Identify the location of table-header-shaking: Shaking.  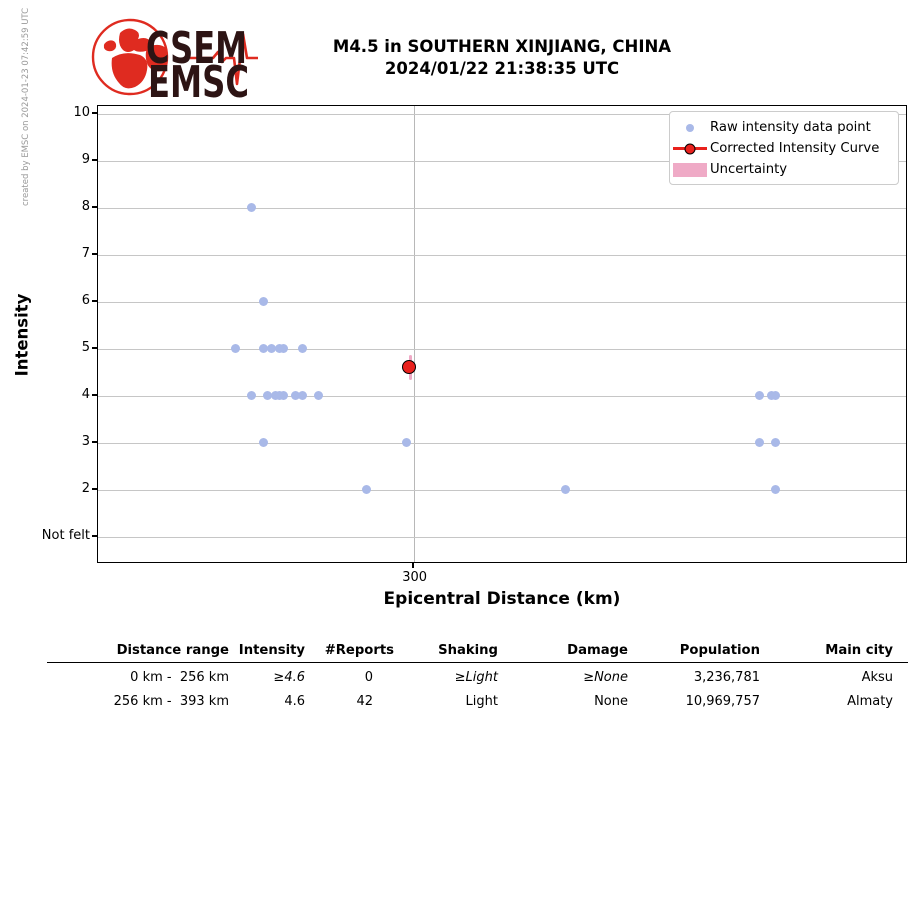
(468, 650).